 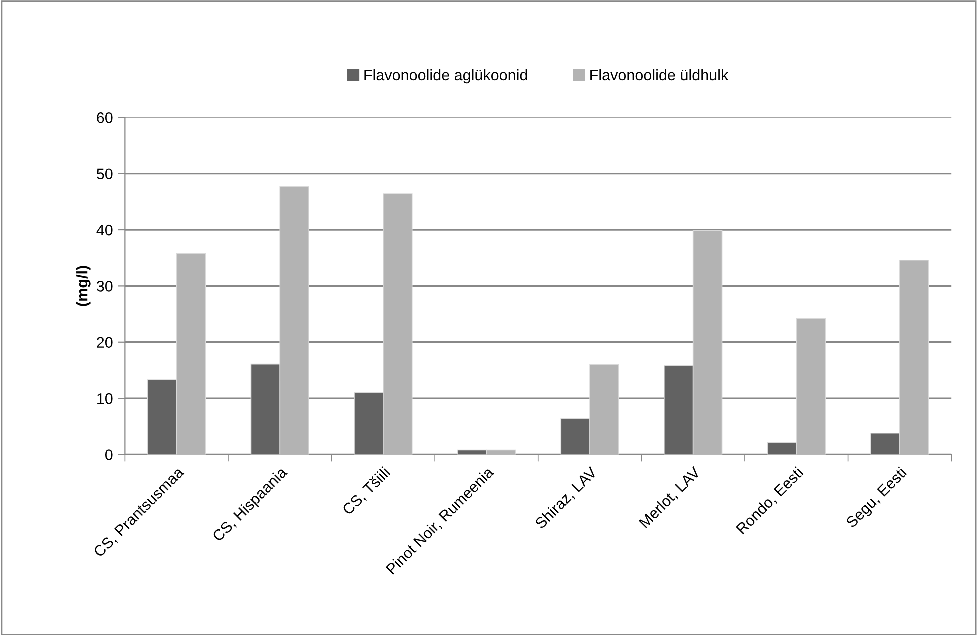 I want to click on y-tick-label: 50, so click(x=105, y=174).